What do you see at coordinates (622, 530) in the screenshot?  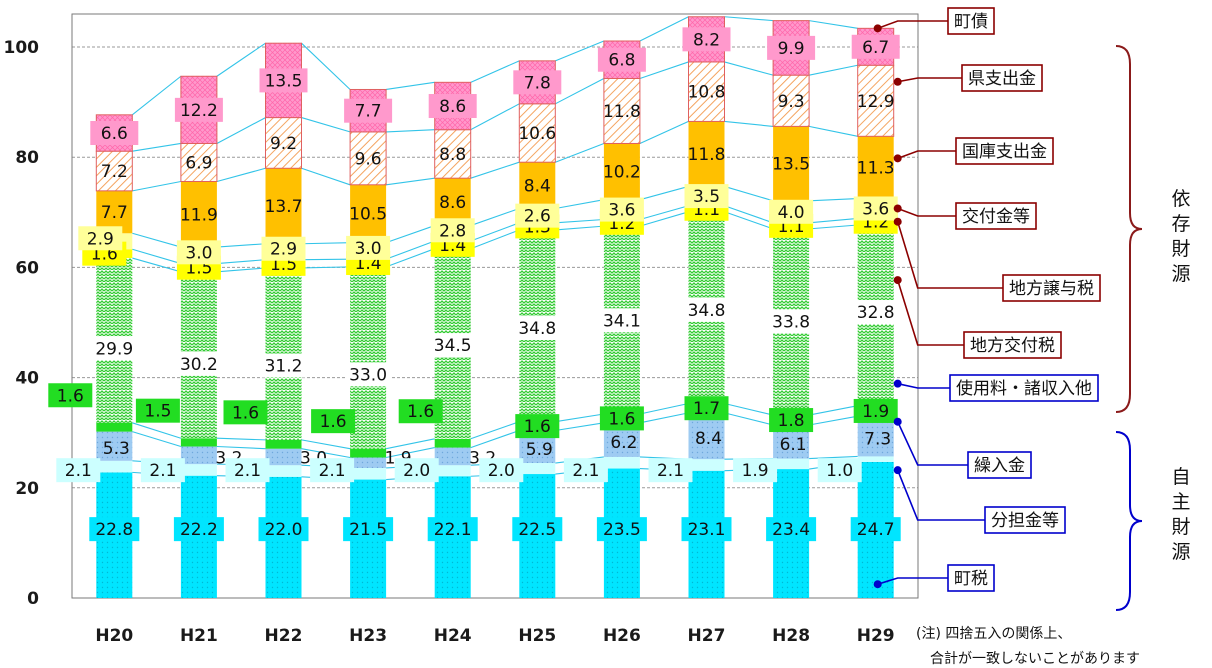 I see `data-label: 23.5` at bounding box center [622, 530].